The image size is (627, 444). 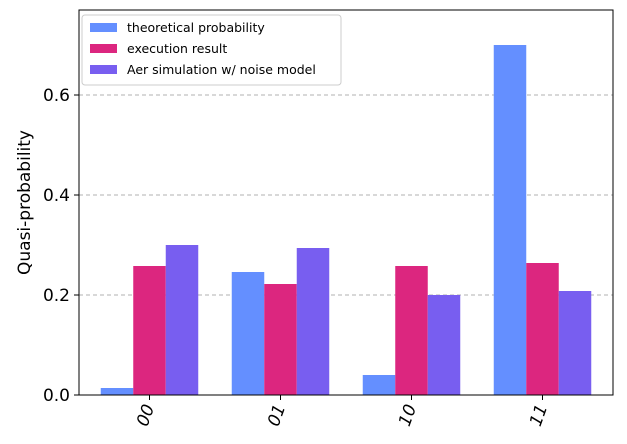 I want to click on x-tick-label: 10, so click(x=408, y=415).